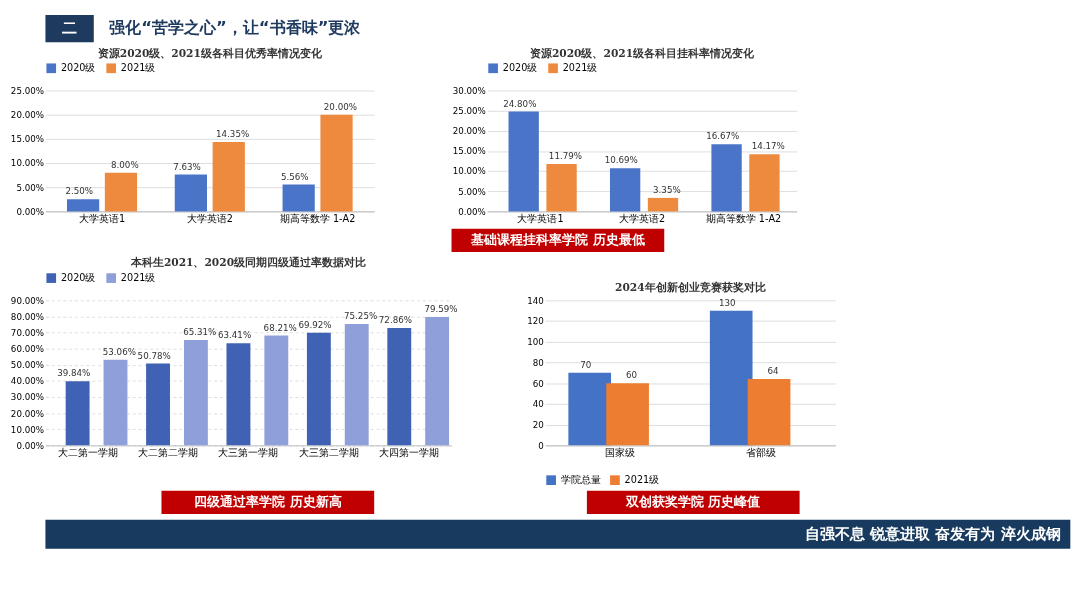 The height and width of the screenshot is (607, 1080). What do you see at coordinates (27, 300) in the screenshot?
I see `y-tick-label: 90.00%` at bounding box center [27, 300].